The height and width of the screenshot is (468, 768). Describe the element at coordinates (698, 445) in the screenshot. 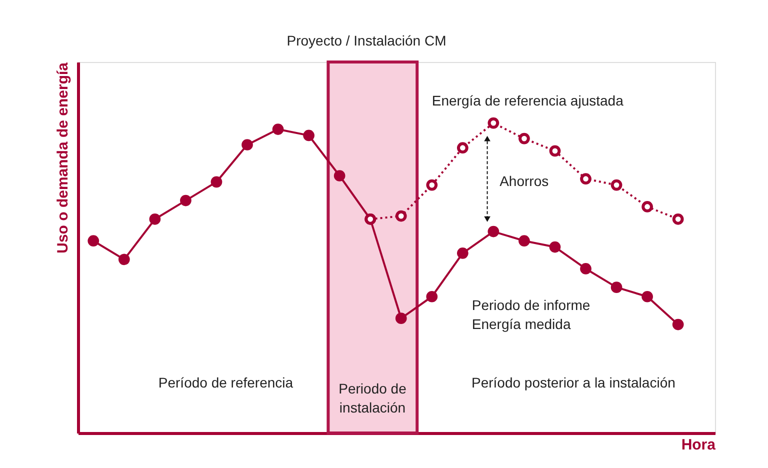

I see `x-axis-title: Hora` at that location.